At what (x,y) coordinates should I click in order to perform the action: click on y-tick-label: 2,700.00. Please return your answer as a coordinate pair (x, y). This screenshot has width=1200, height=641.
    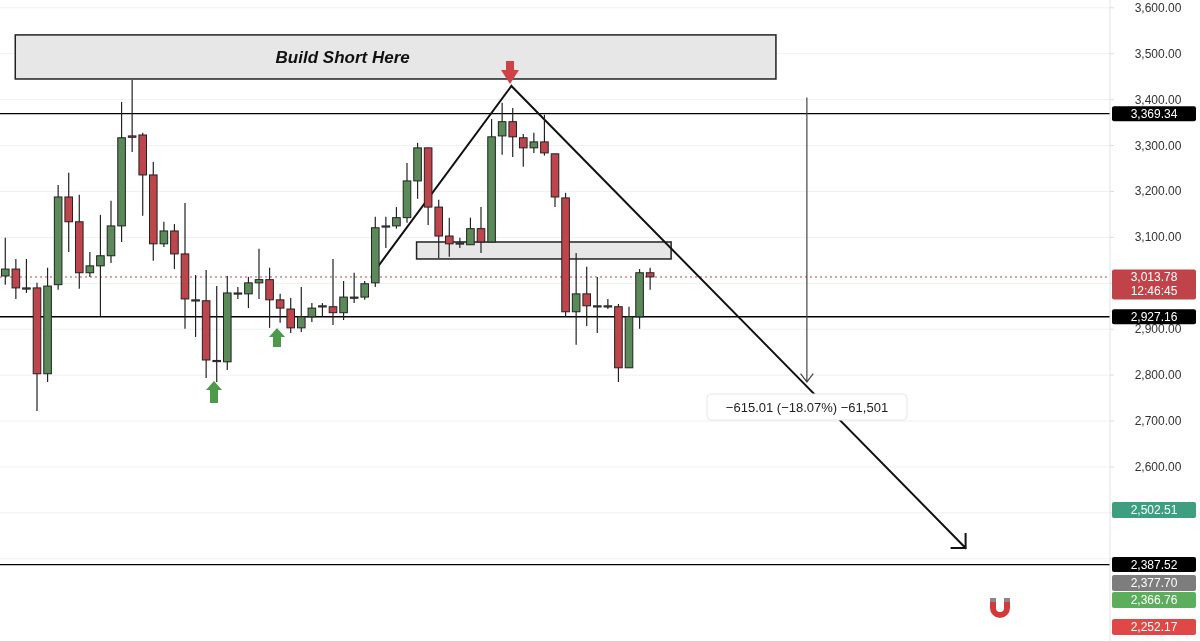
    Looking at the image, I should click on (1158, 421).